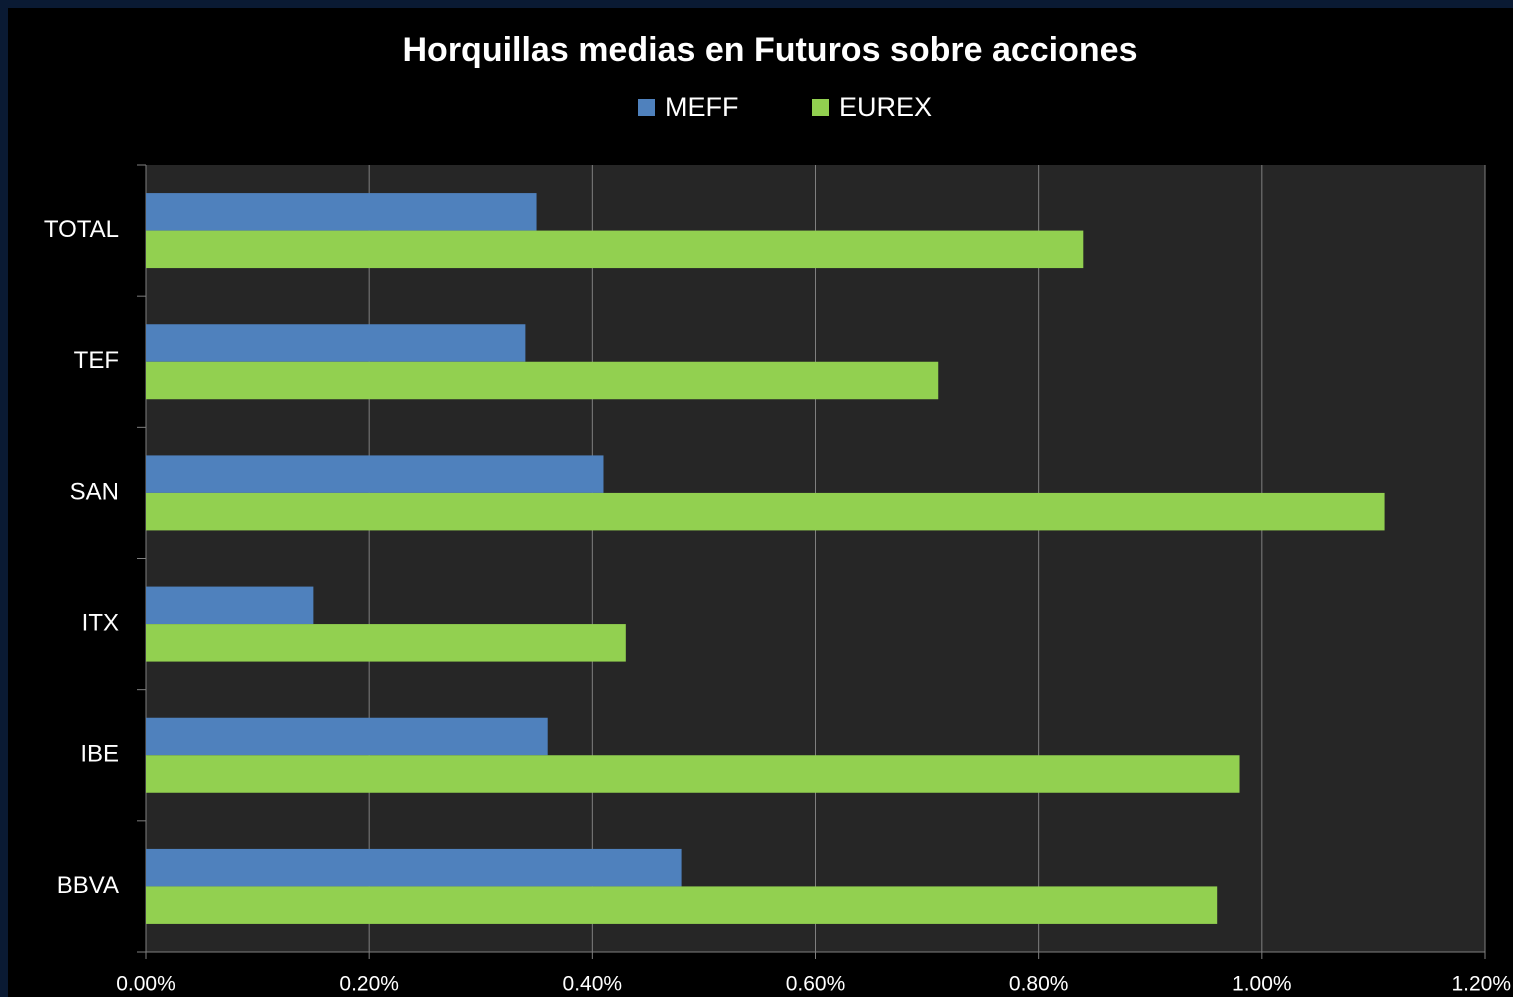 This screenshot has height=997, width=1513. Describe the element at coordinates (88, 885) in the screenshot. I see `y-tick-label: BBVA` at that location.